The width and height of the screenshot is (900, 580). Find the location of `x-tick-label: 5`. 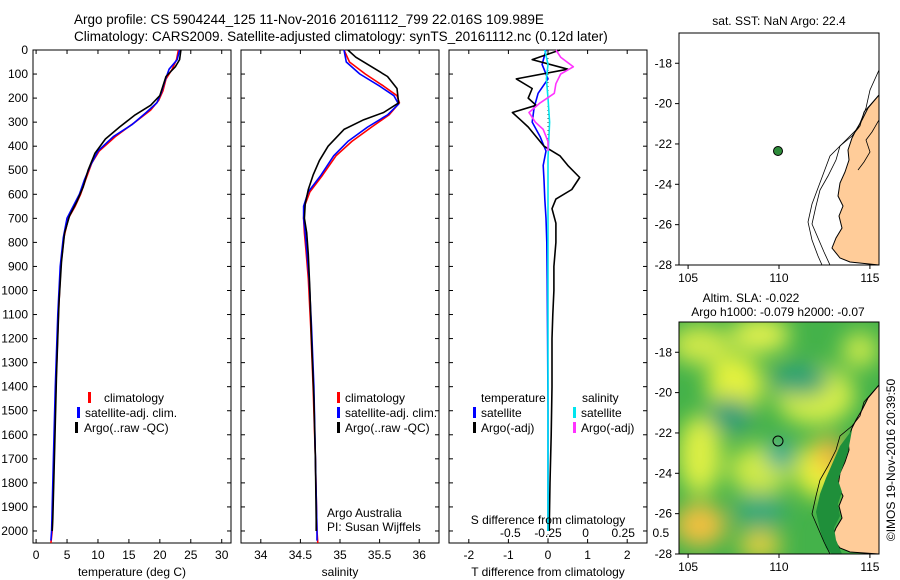

x-tick-label: 5 is located at coordinates (67, 555).